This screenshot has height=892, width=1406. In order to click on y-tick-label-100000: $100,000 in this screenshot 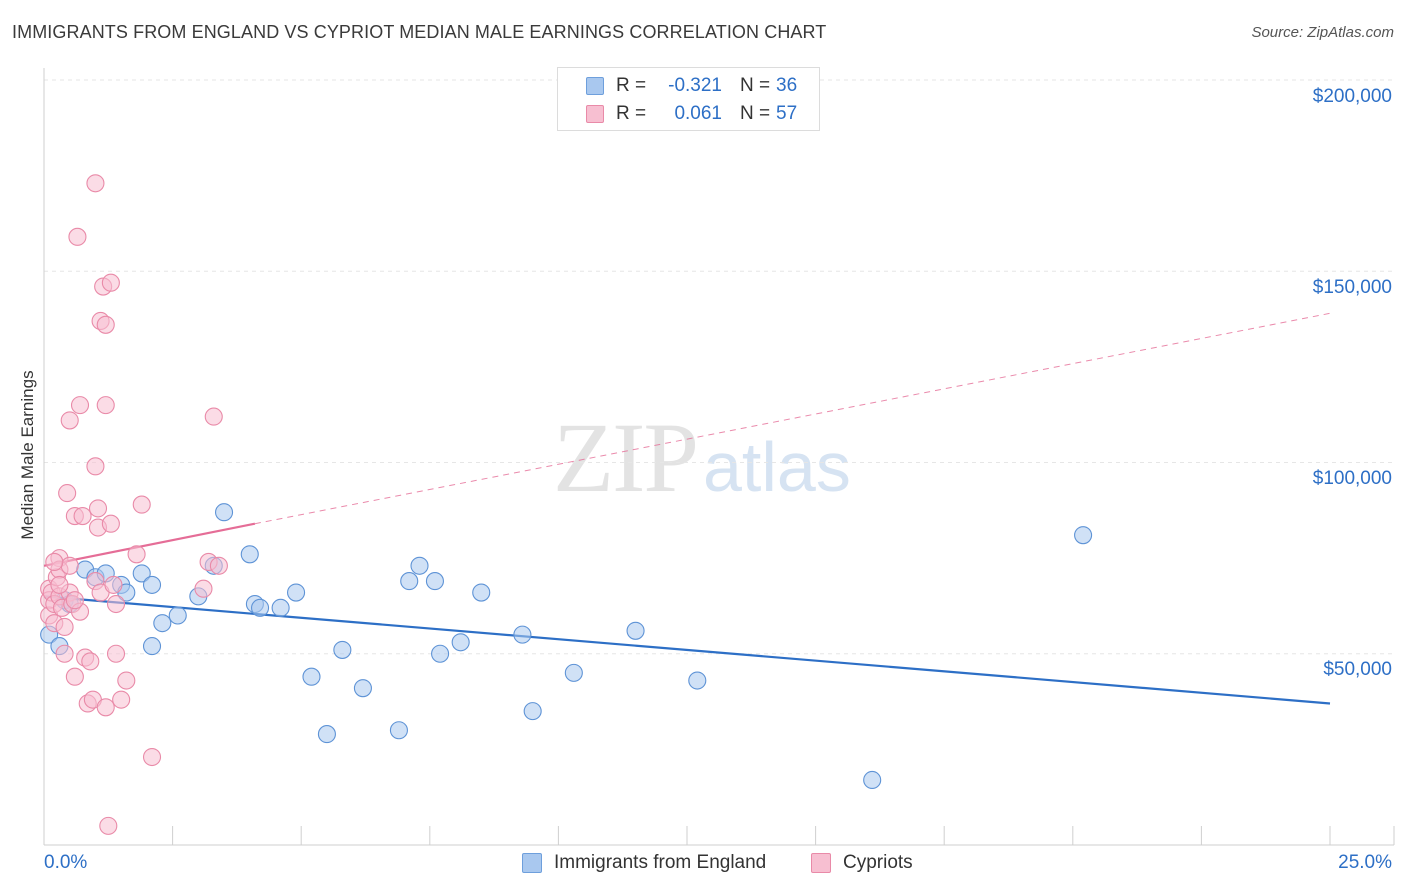, I will do `click(1352, 478)`.